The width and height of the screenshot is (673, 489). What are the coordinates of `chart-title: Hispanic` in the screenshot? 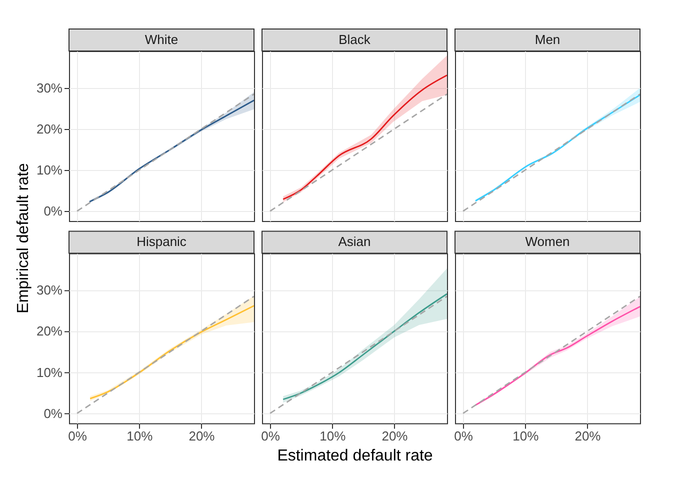 It's located at (161, 242).